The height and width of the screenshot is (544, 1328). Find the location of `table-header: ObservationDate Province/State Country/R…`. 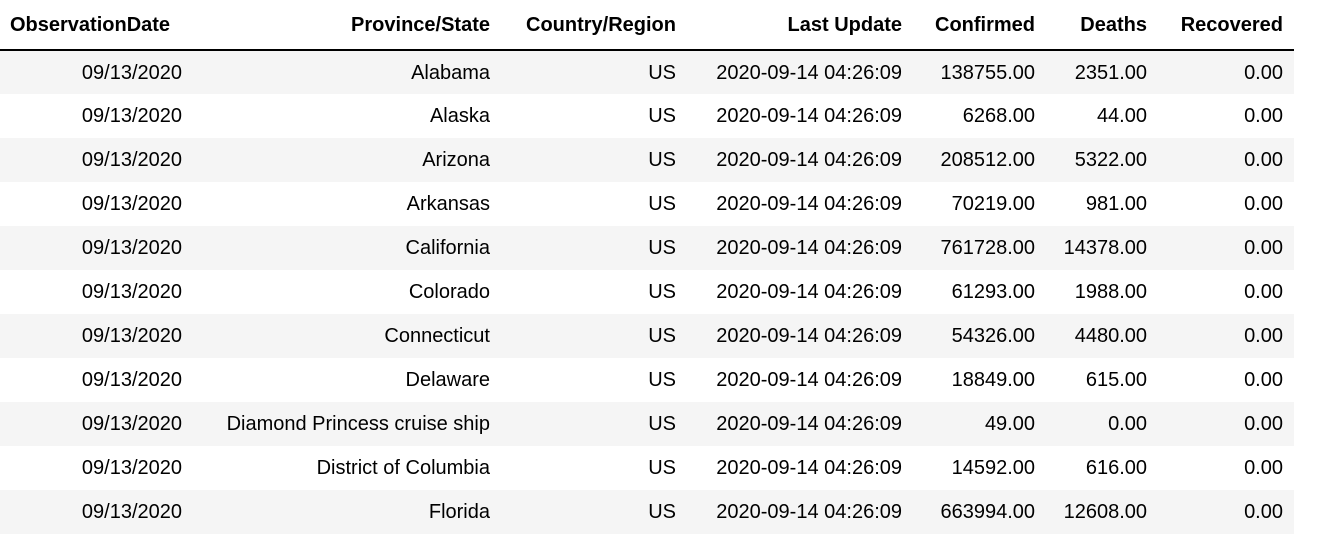

table-header: ObservationDate Province/State Country/R… is located at coordinates (647, 25).